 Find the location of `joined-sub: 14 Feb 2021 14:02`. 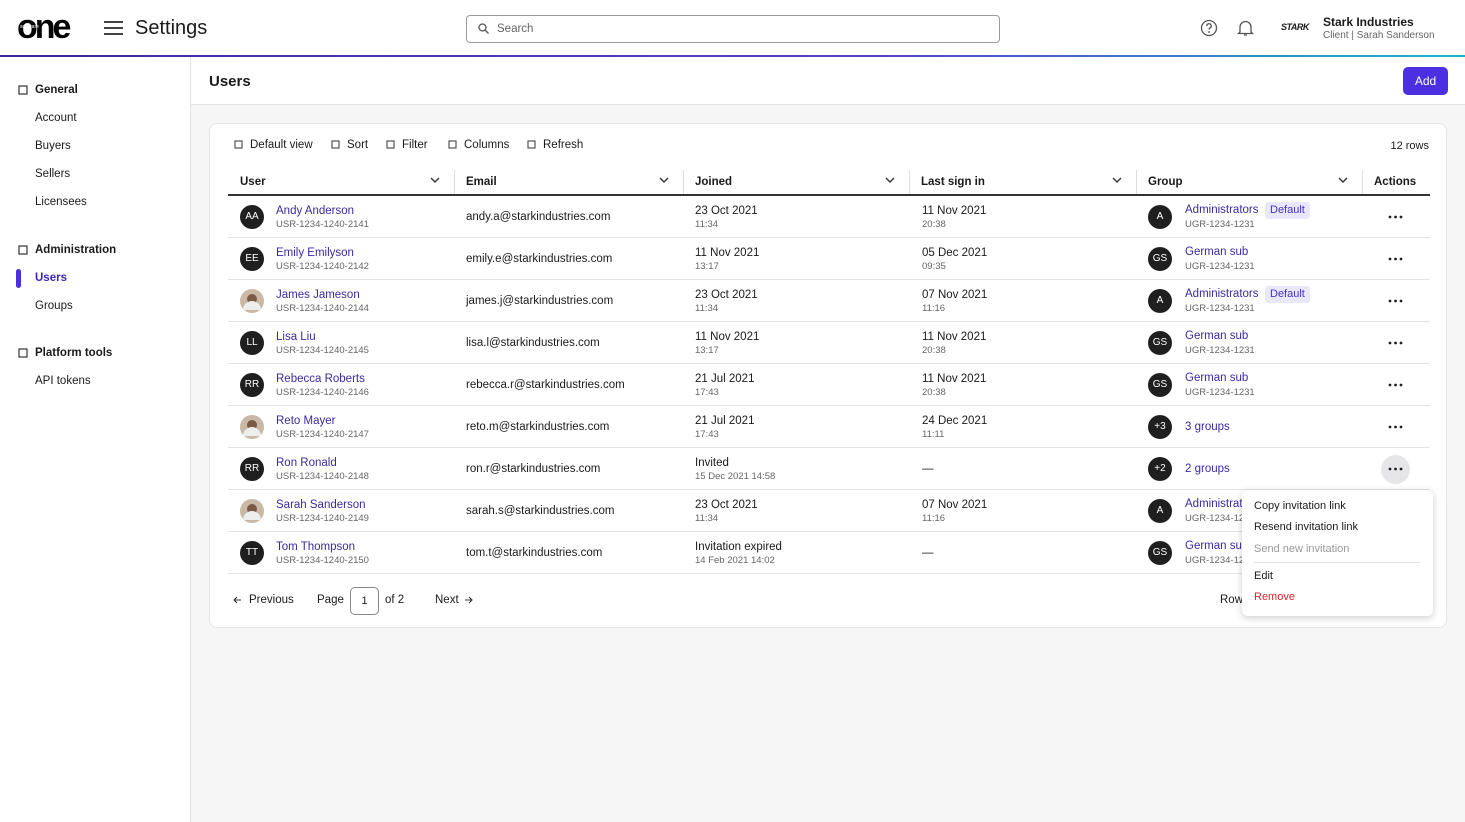

joined-sub: 14 Feb 2021 14:02 is located at coordinates (735, 560).